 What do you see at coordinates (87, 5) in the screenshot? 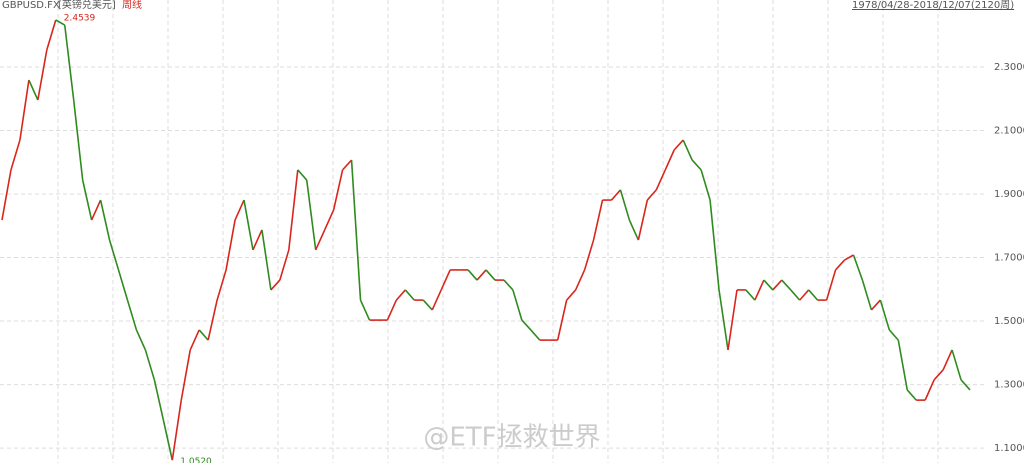
I see `instrument-name: [英镑兑美元]` at bounding box center [87, 5].